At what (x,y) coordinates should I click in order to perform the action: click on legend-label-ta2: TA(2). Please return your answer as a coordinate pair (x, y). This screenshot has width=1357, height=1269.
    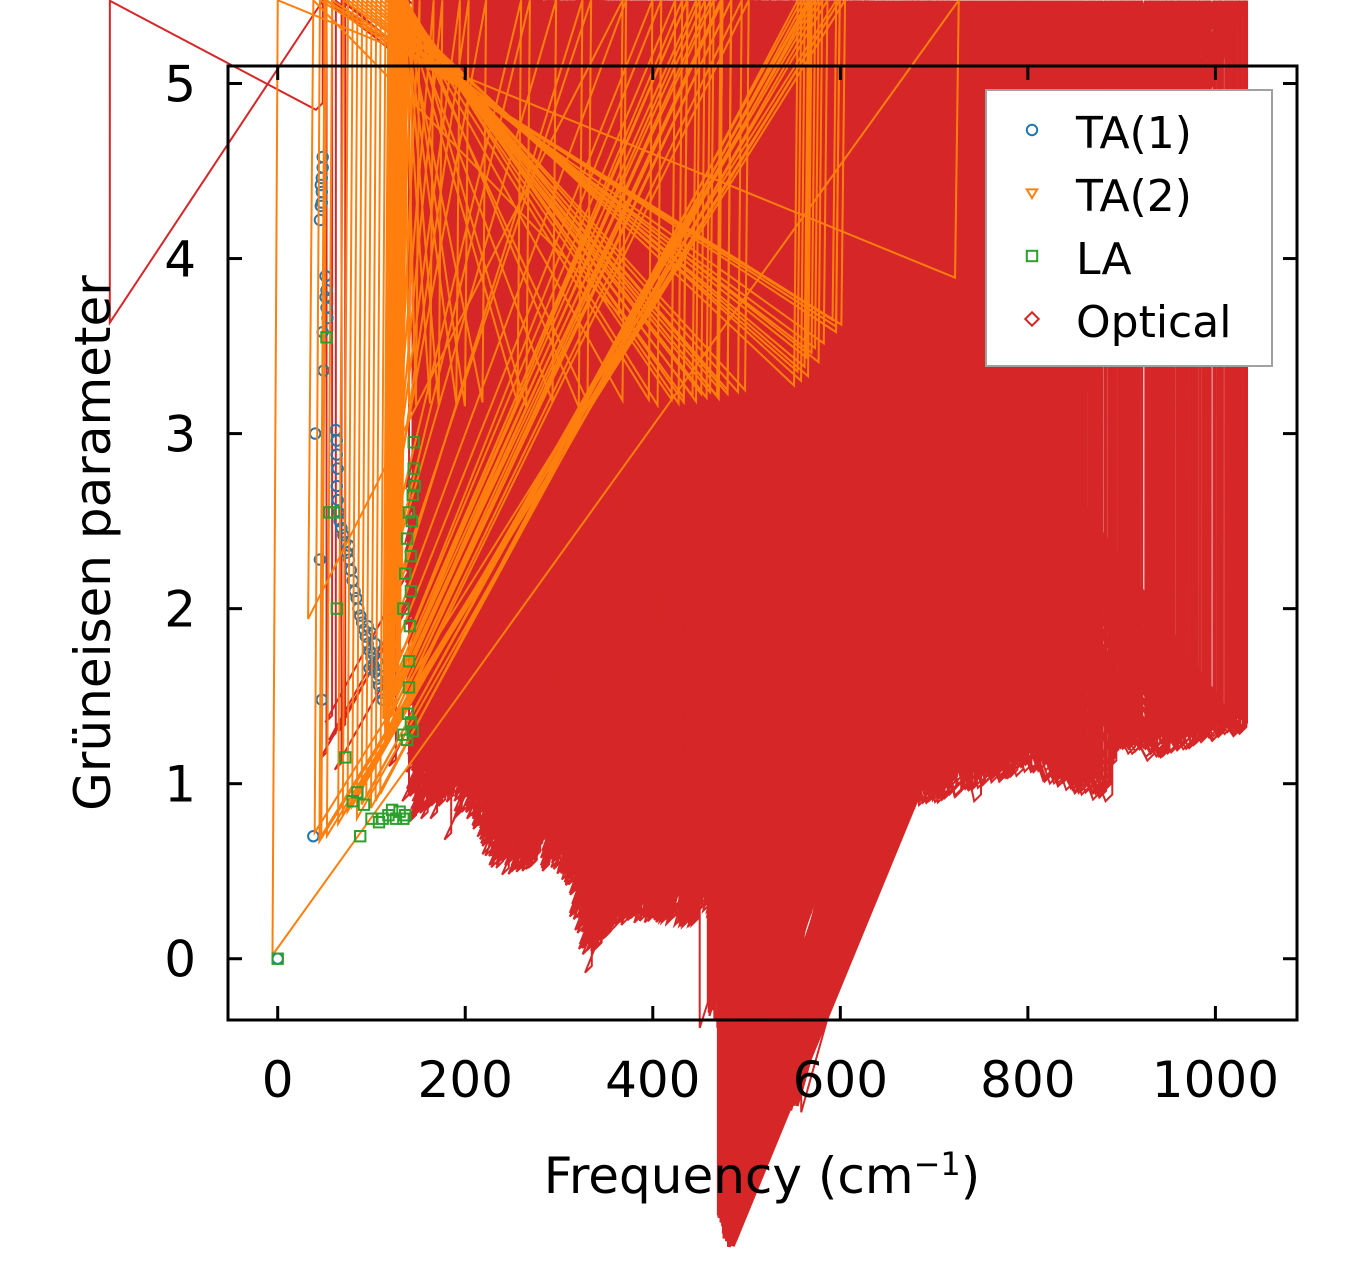
    Looking at the image, I should click on (1133, 196).